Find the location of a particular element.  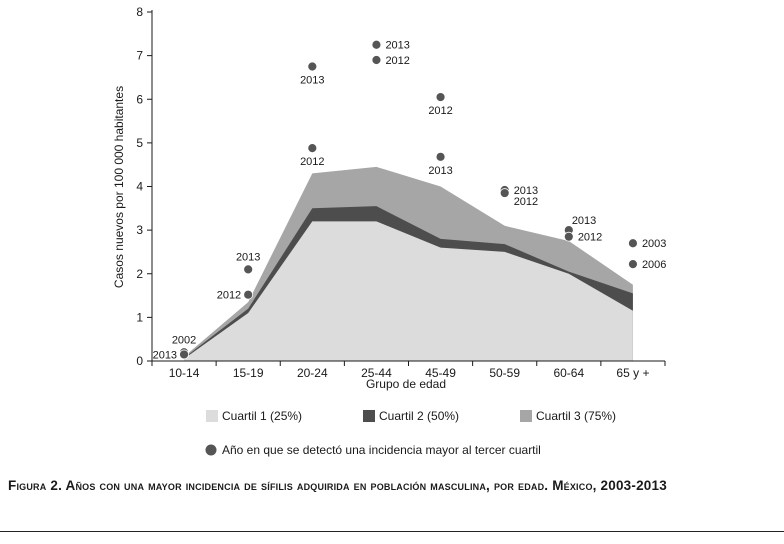

x-axis-title: Grupo de edad is located at coordinates (406, 384).